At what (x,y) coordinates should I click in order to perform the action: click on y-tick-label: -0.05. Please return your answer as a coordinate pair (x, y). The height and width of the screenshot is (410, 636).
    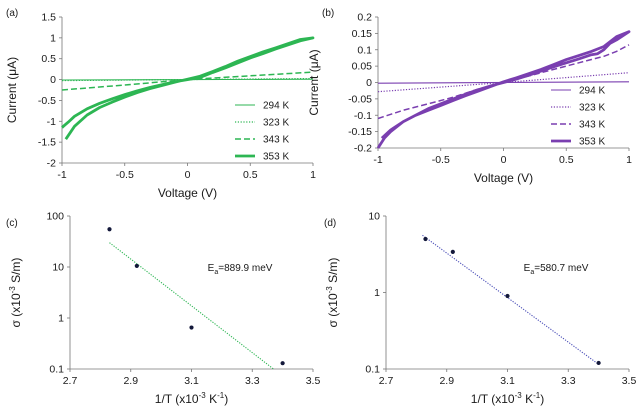
    Looking at the image, I should click on (360, 99).